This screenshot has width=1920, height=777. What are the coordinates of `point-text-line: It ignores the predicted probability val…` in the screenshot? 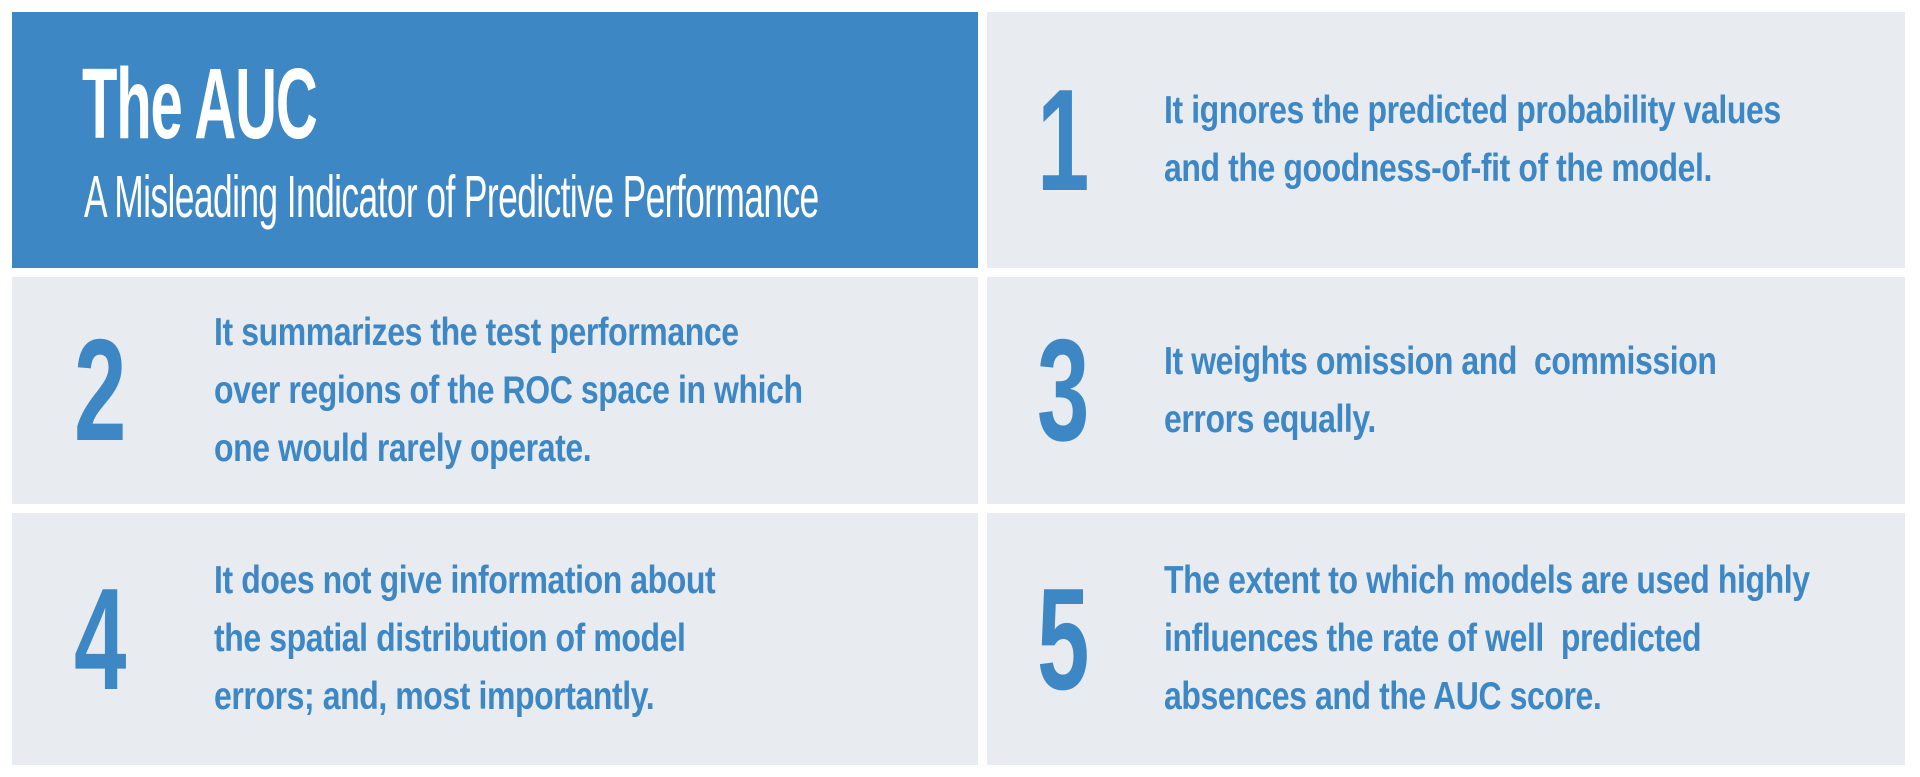 It's located at (1472, 110).